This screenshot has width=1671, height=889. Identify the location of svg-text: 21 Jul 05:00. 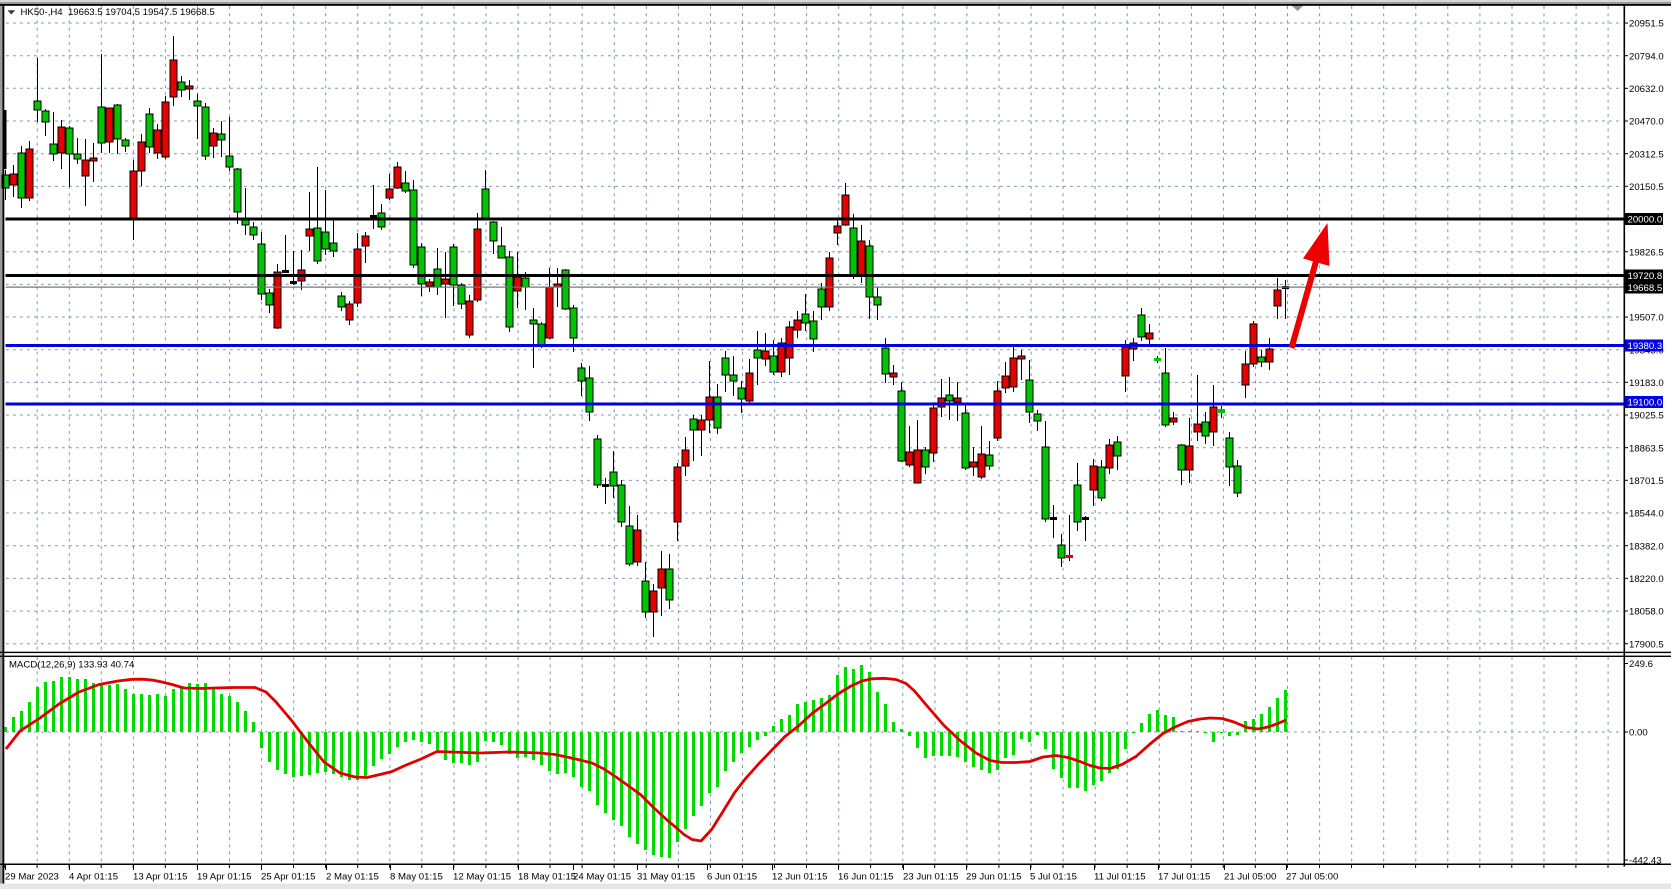
(1250, 877).